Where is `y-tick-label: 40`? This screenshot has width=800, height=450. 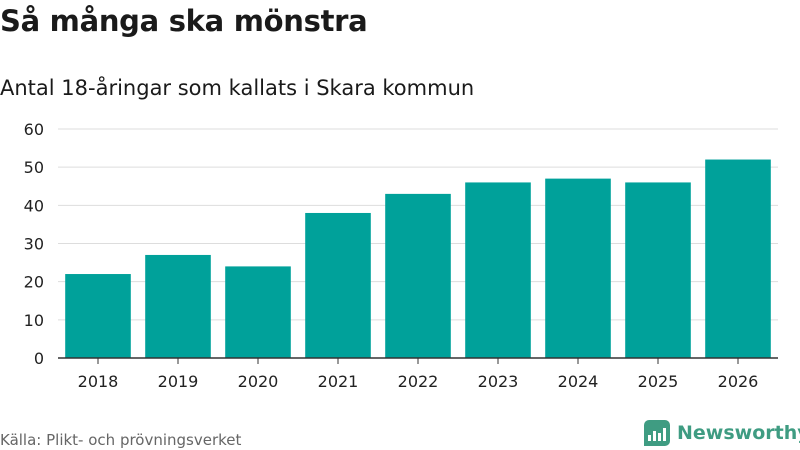 y-tick-label: 40 is located at coordinates (34, 205).